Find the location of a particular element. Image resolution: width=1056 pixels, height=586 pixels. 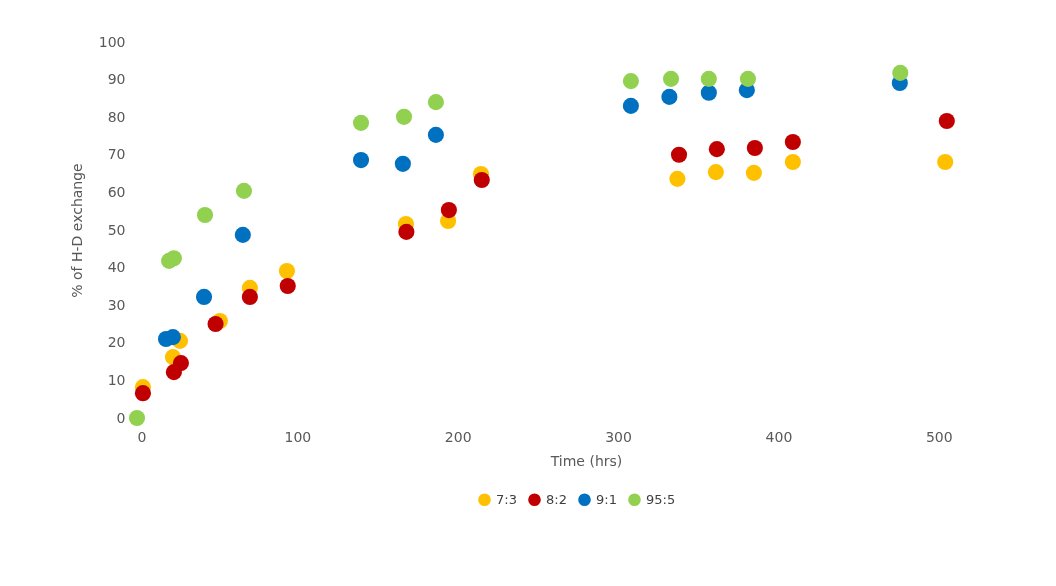

y-tick-label: 100 is located at coordinates (112, 41).